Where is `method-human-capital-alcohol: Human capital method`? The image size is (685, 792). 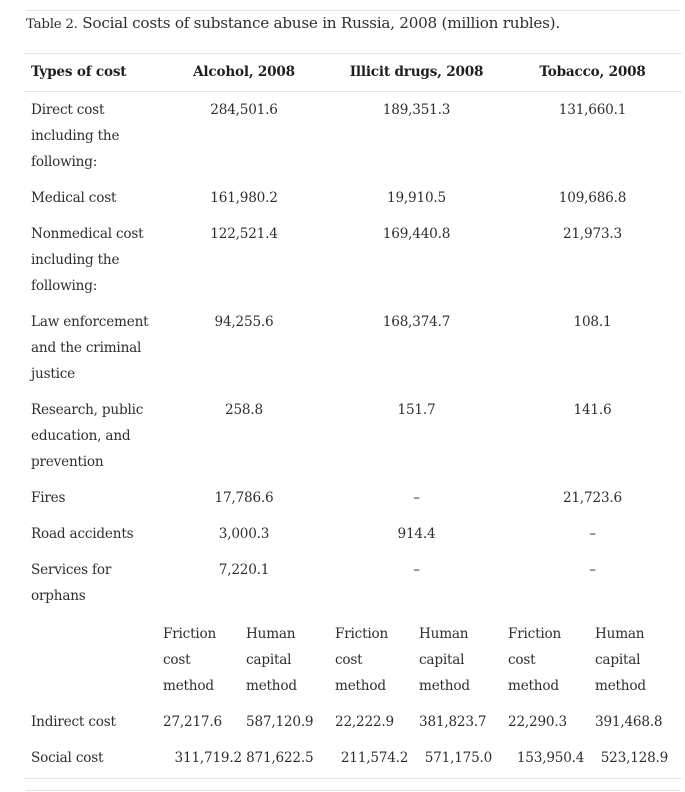
method-human-capital-alcohol: Human capital method is located at coordinates (271, 660).